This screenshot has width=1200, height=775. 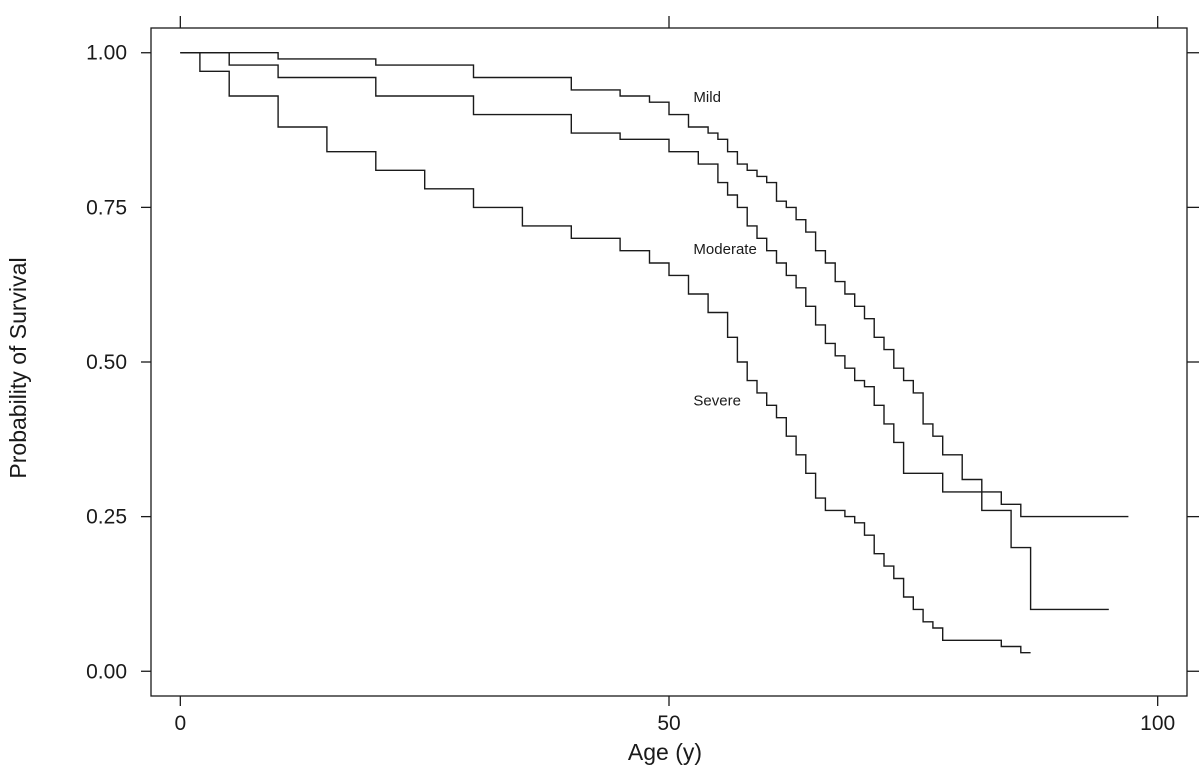 What do you see at coordinates (707, 97) in the screenshot?
I see `series-label-mild: Mild` at bounding box center [707, 97].